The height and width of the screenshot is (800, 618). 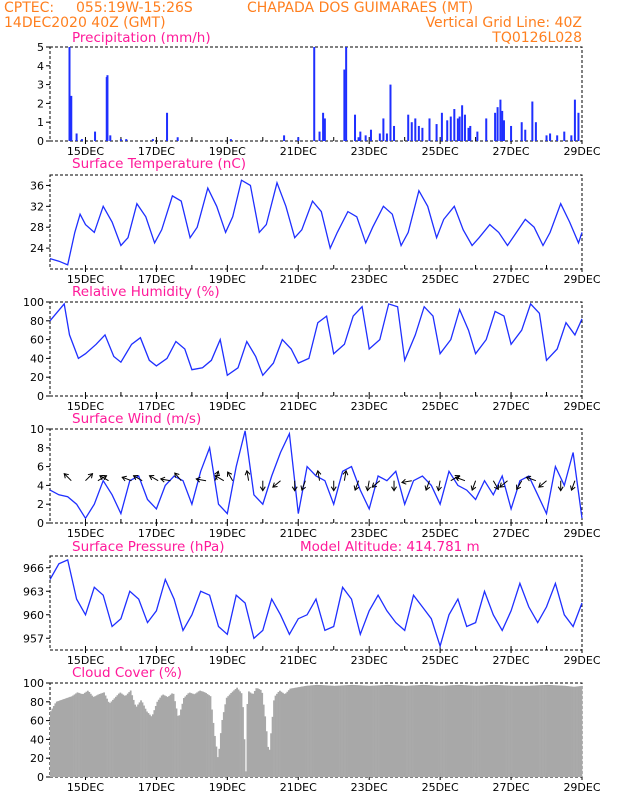 I want to click on y-tick-label: 6, so click(x=40, y=467).